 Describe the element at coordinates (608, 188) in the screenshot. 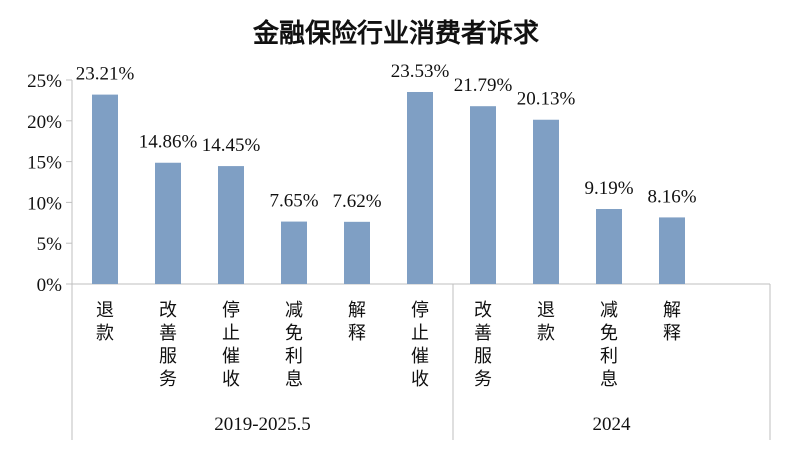

I see `data-label: 9.19%` at that location.